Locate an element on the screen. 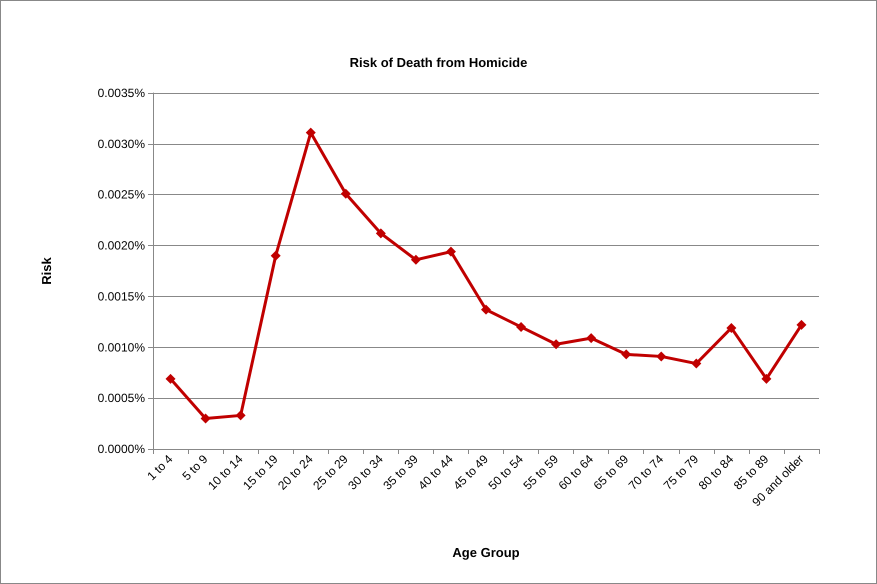 Image resolution: width=877 pixels, height=584 pixels. y-tick-label: 0.0030% is located at coordinates (122, 143).